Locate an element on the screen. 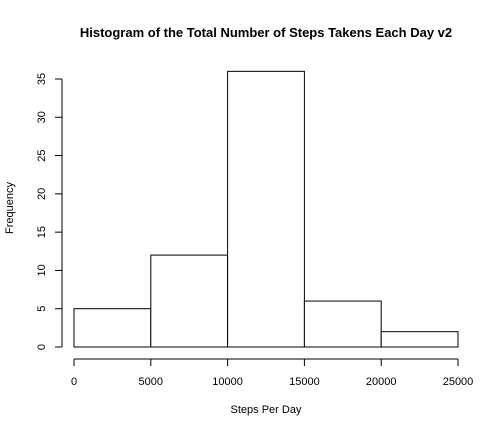  x-tick-label-3: 15000 is located at coordinates (304, 382).